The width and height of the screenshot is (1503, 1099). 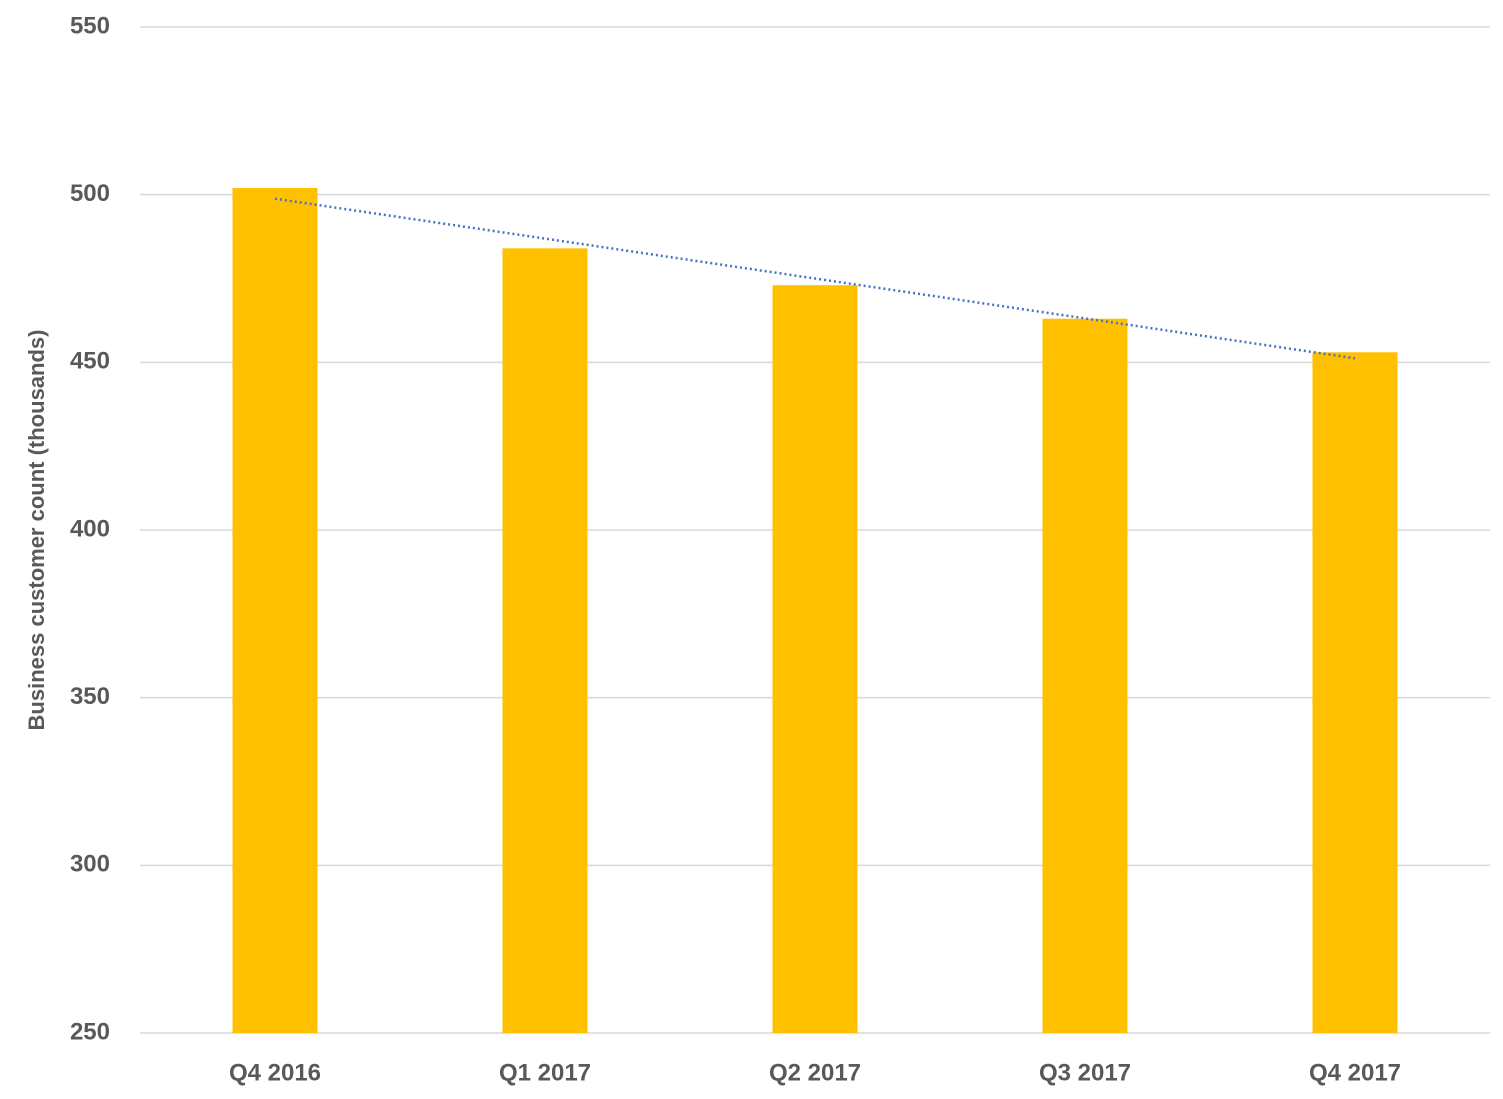 What do you see at coordinates (815, 1072) in the screenshot?
I see `x-tick-label: Q2 2017` at bounding box center [815, 1072].